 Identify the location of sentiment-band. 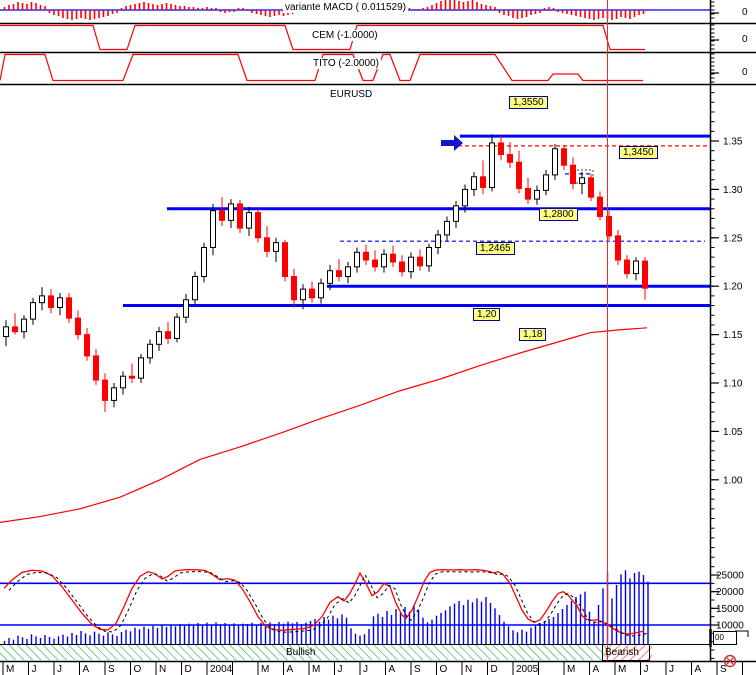
(326, 652).